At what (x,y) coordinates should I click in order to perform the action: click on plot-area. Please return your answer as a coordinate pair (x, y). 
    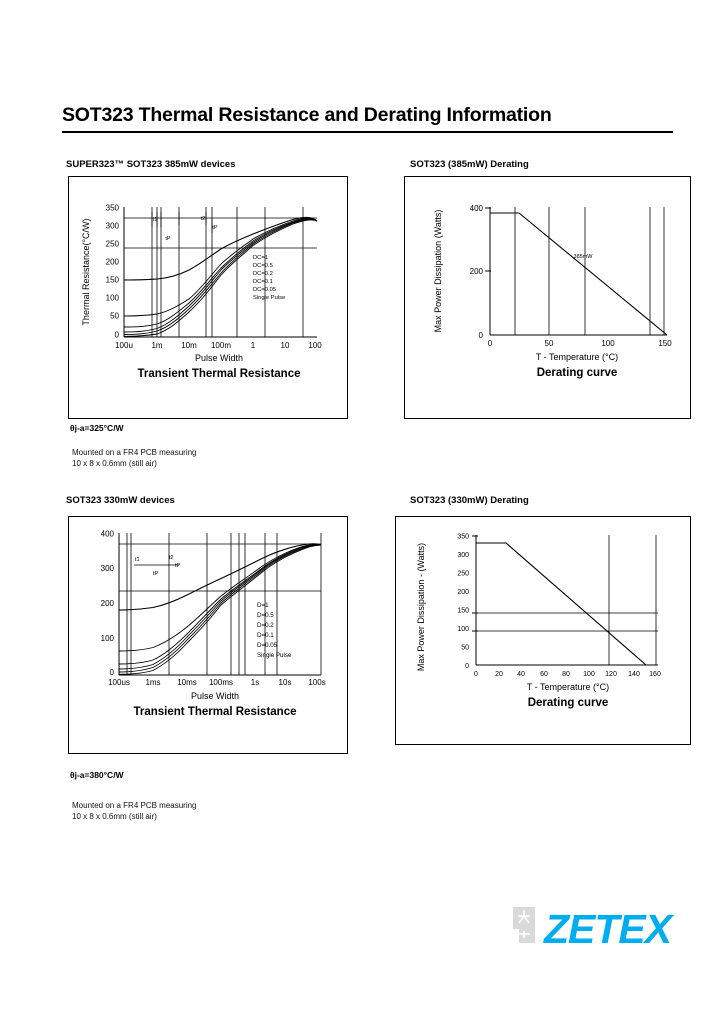
    Looking at the image, I should click on (565, 600).